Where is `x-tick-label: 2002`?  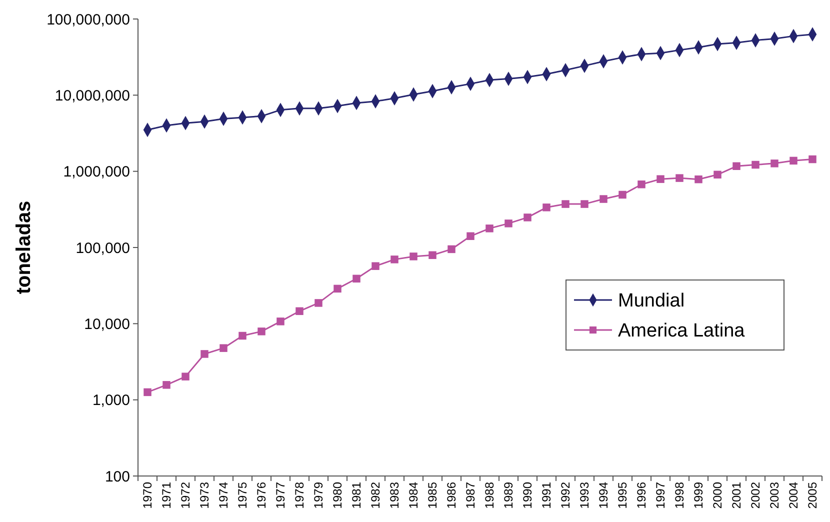 x-tick-label: 2002 is located at coordinates (755, 495).